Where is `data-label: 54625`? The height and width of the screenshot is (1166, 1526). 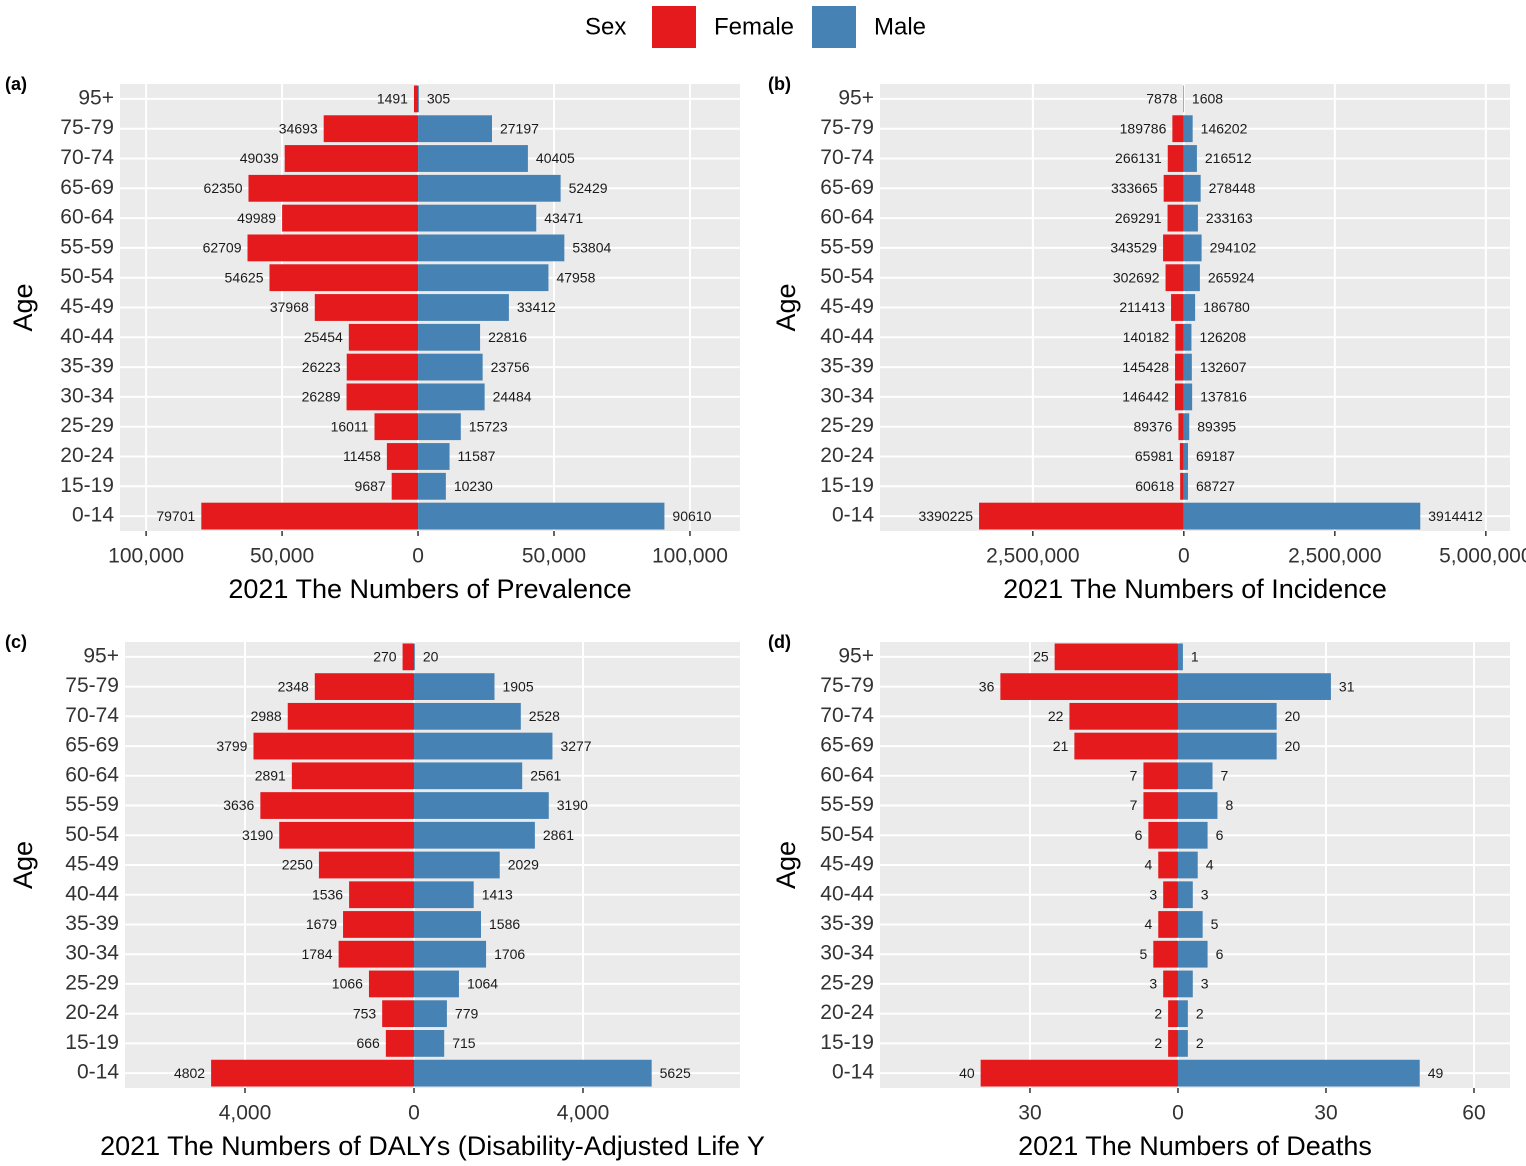
data-label: 54625 is located at coordinates (244, 277).